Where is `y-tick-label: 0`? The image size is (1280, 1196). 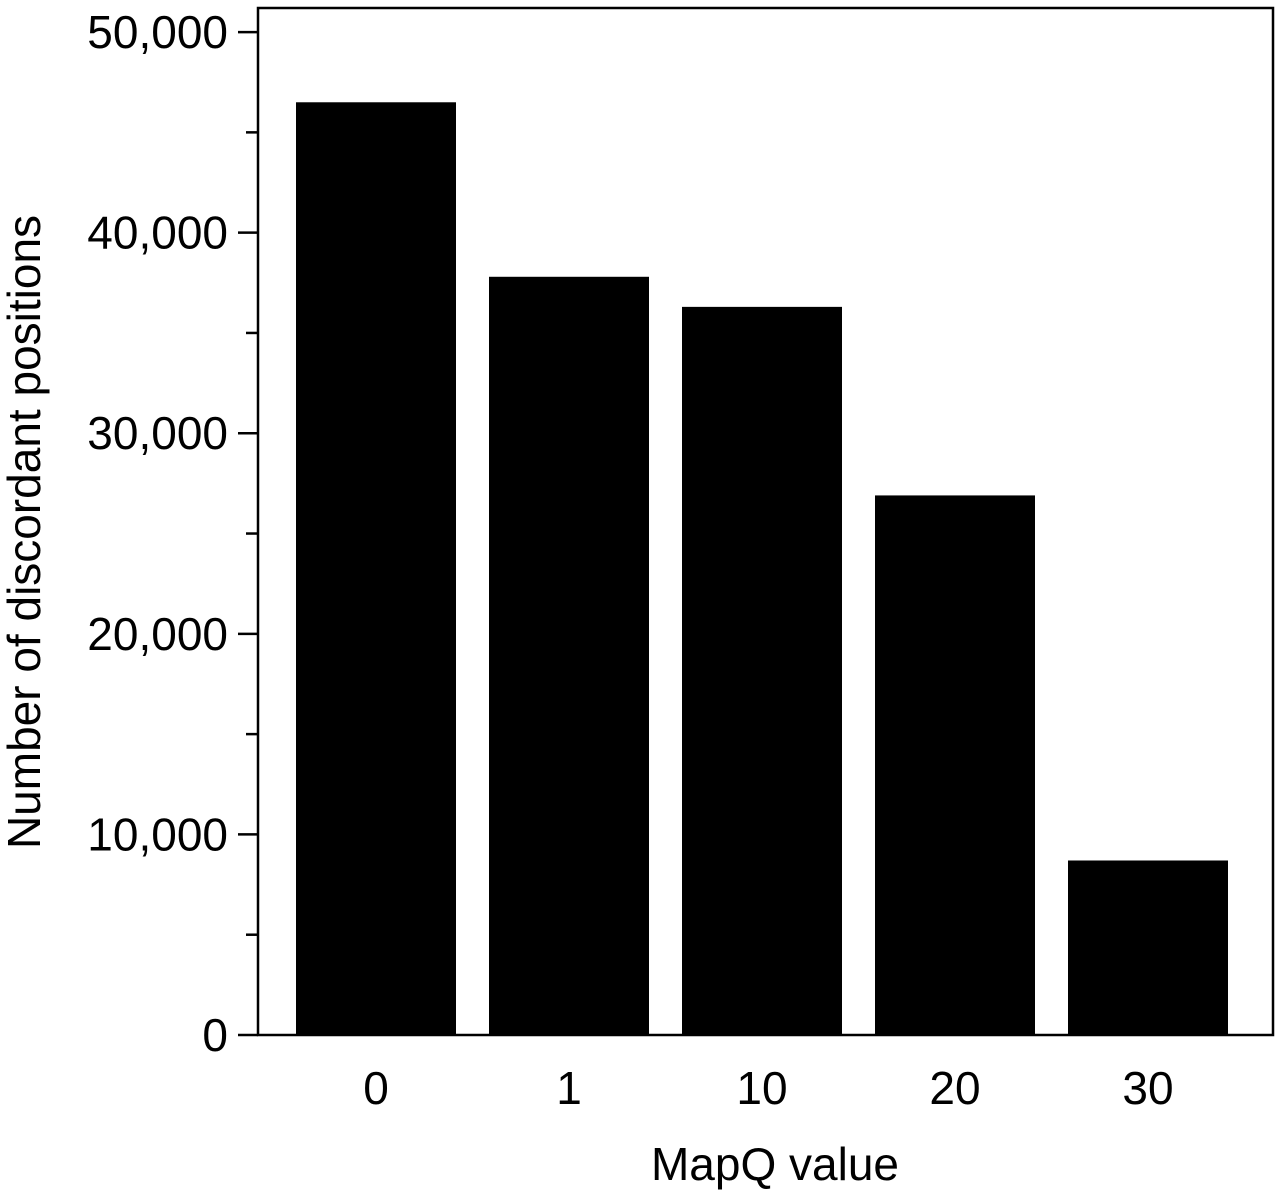
y-tick-label: 0 is located at coordinates (215, 1035).